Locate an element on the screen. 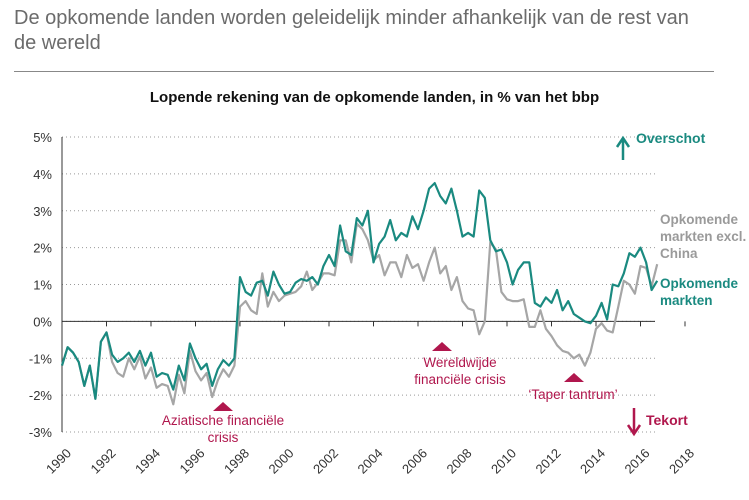 This screenshot has height=500, width=749. x-tick-label: 1994 is located at coordinates (147, 461).